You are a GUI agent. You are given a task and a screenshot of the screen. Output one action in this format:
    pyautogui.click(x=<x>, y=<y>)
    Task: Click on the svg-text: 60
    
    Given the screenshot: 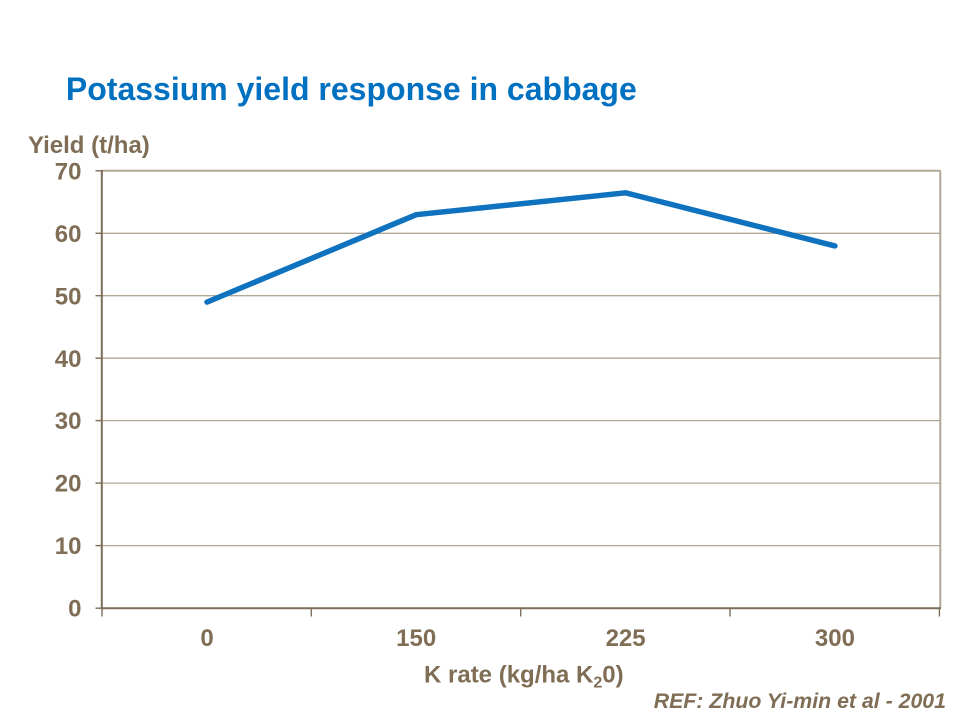 What is the action you would take?
    pyautogui.click(x=68, y=234)
    